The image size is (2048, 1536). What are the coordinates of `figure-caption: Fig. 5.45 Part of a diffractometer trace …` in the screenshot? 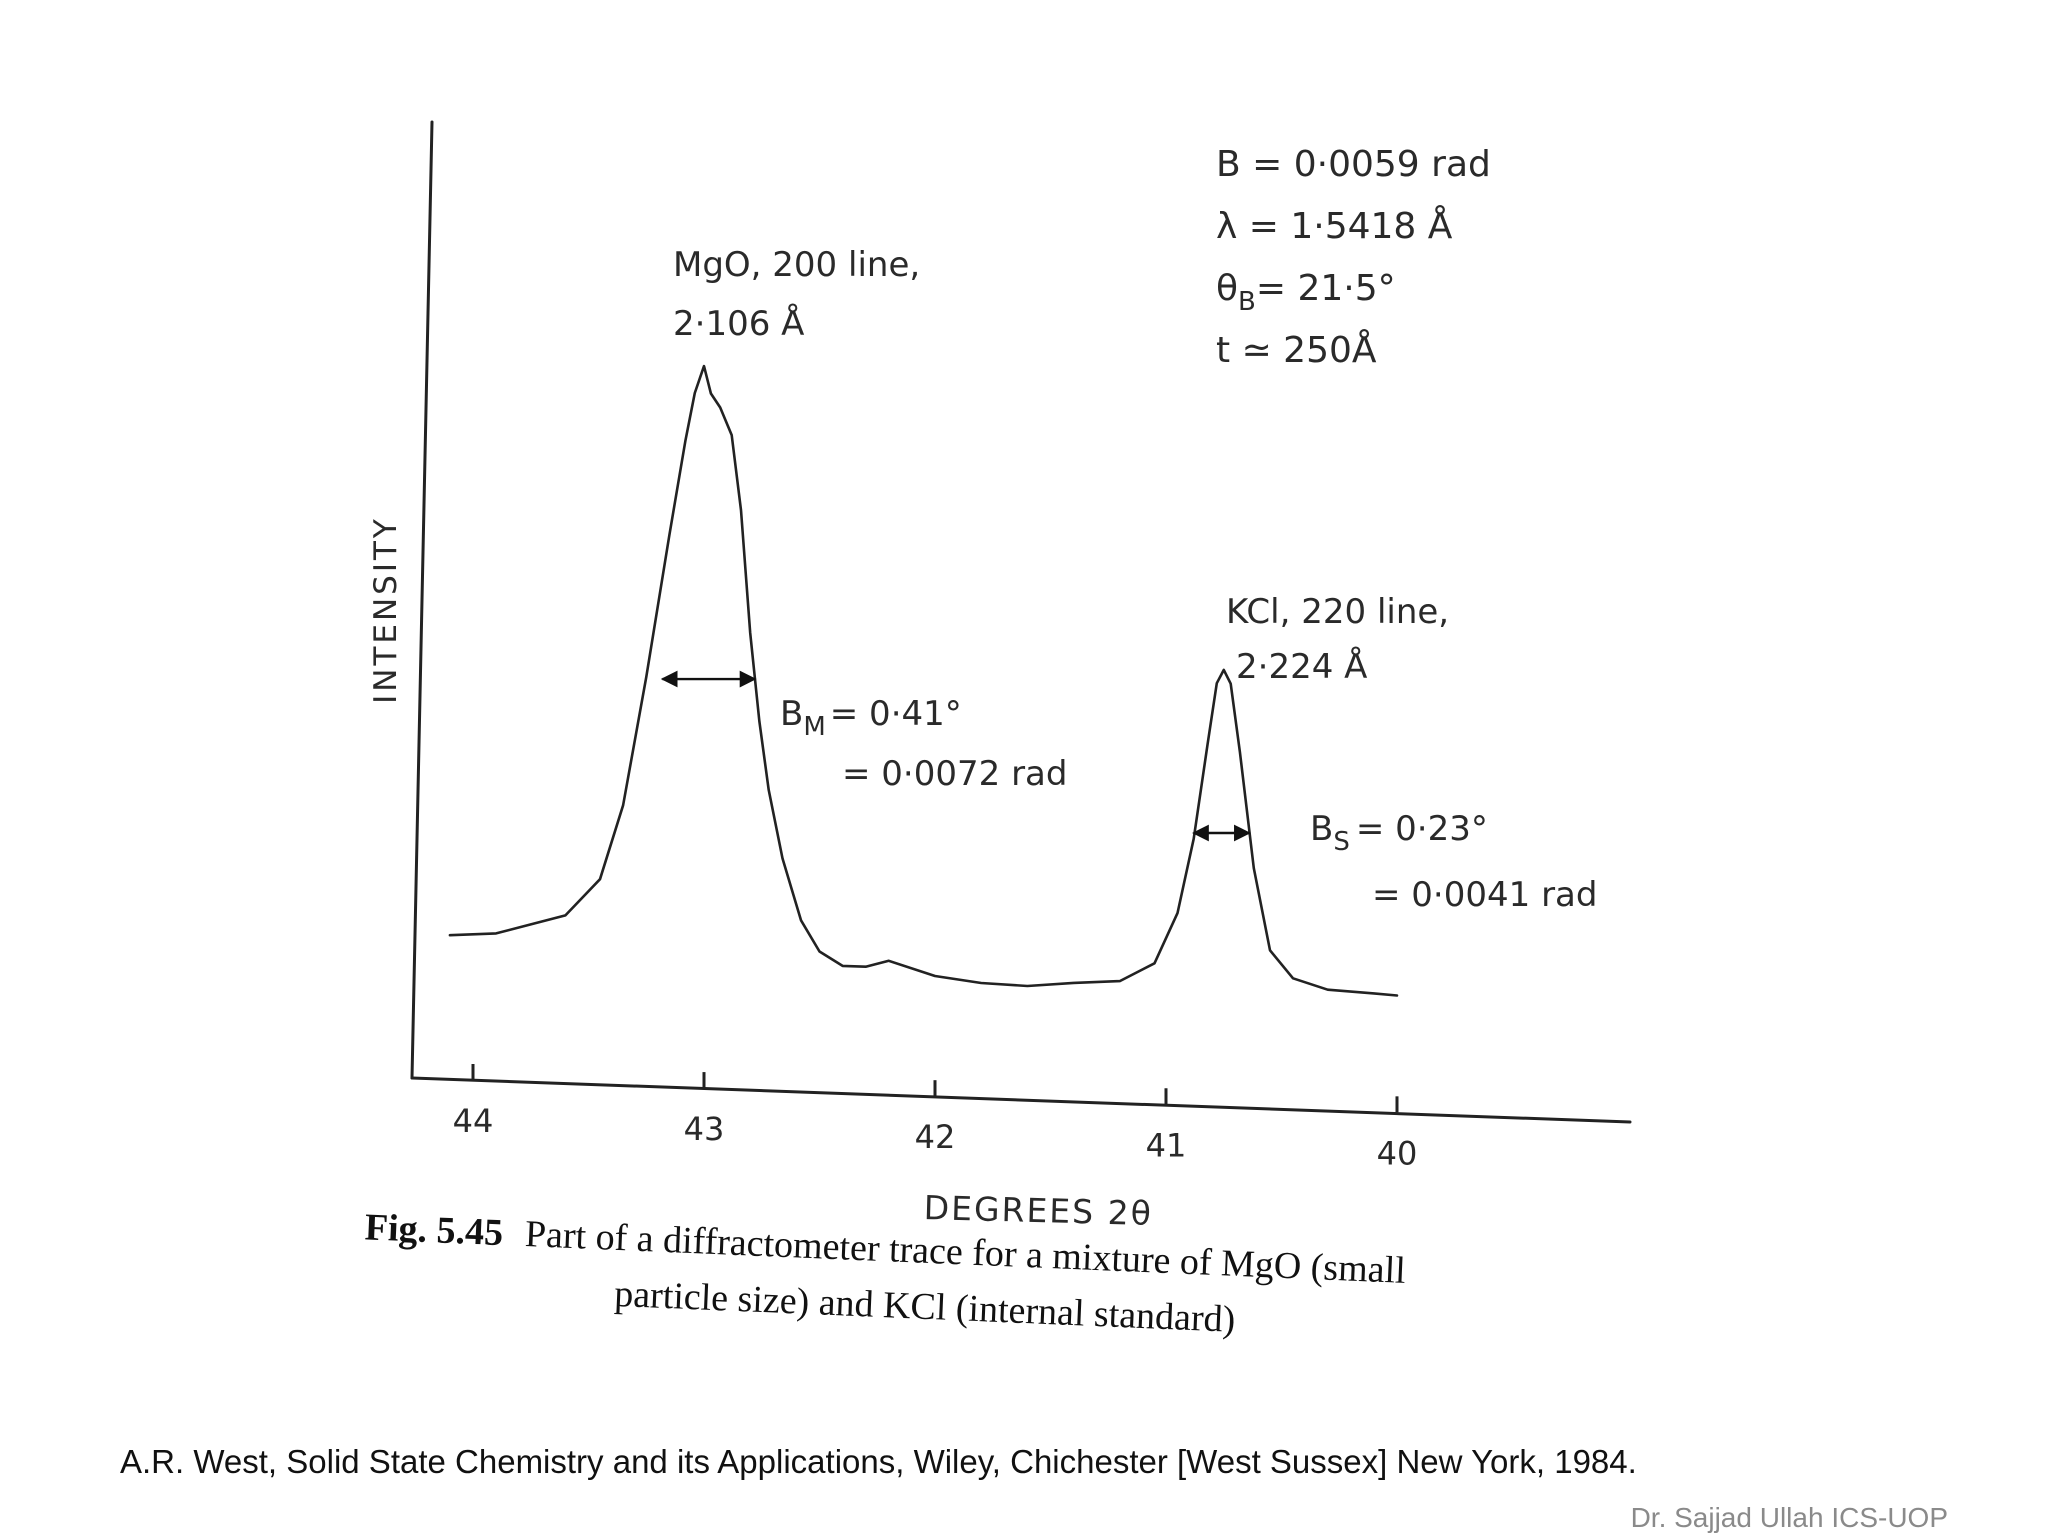 It's located at (885, 1273).